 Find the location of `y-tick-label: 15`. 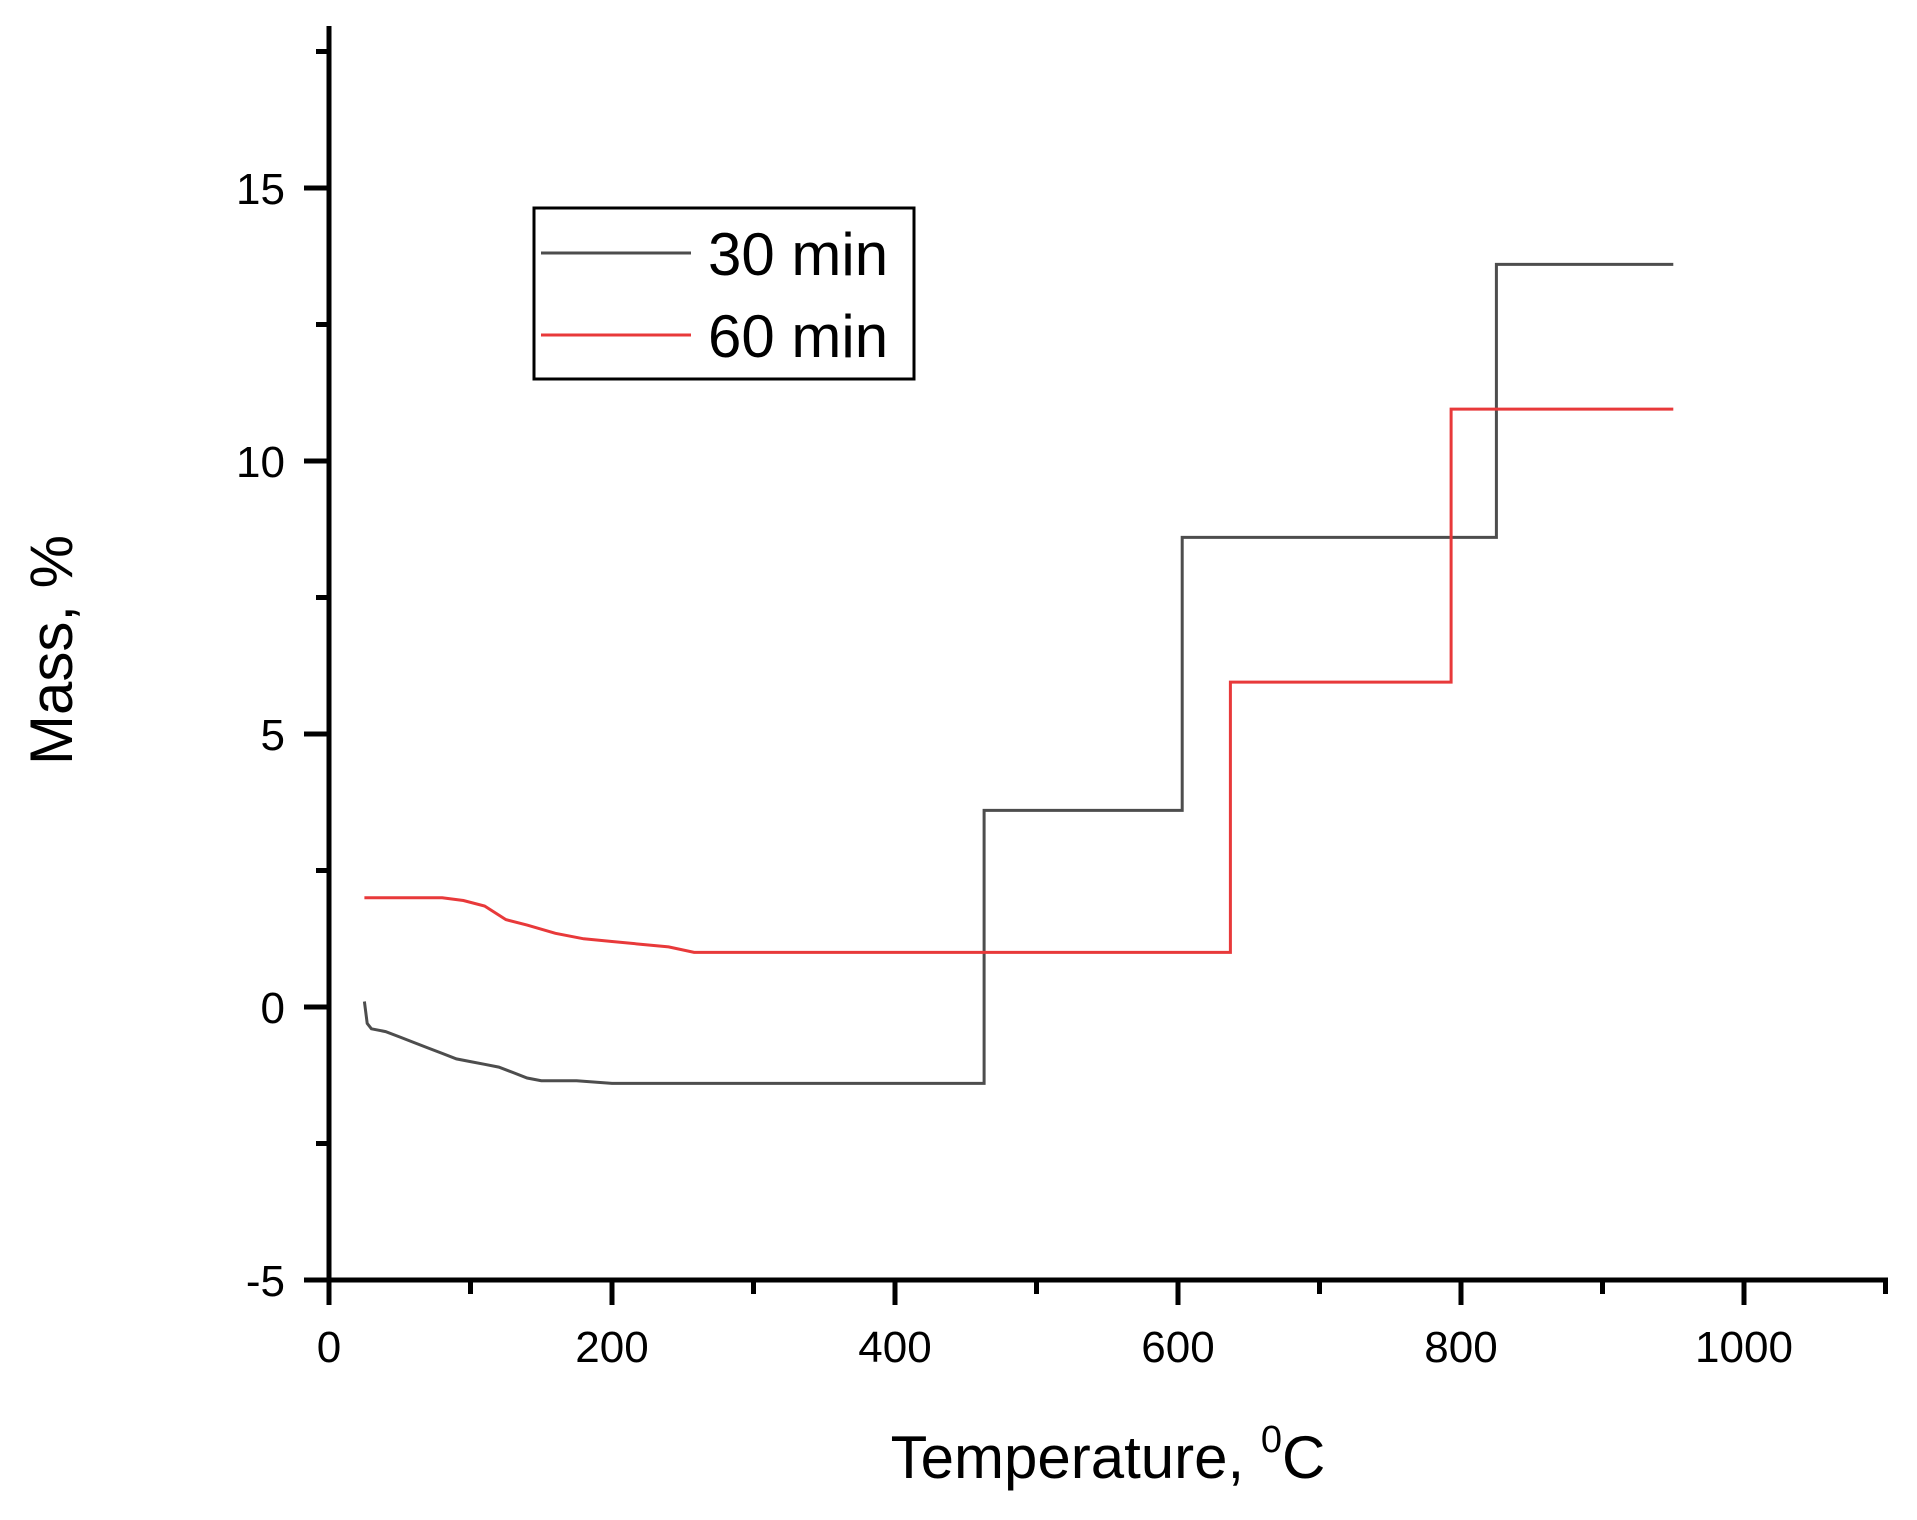

y-tick-label: 15 is located at coordinates (260, 189).